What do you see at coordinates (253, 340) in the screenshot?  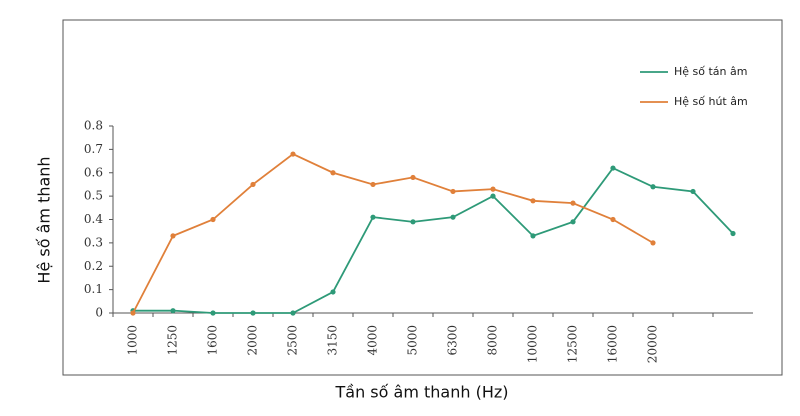 I see `x-tick-label: 2000` at bounding box center [253, 340].